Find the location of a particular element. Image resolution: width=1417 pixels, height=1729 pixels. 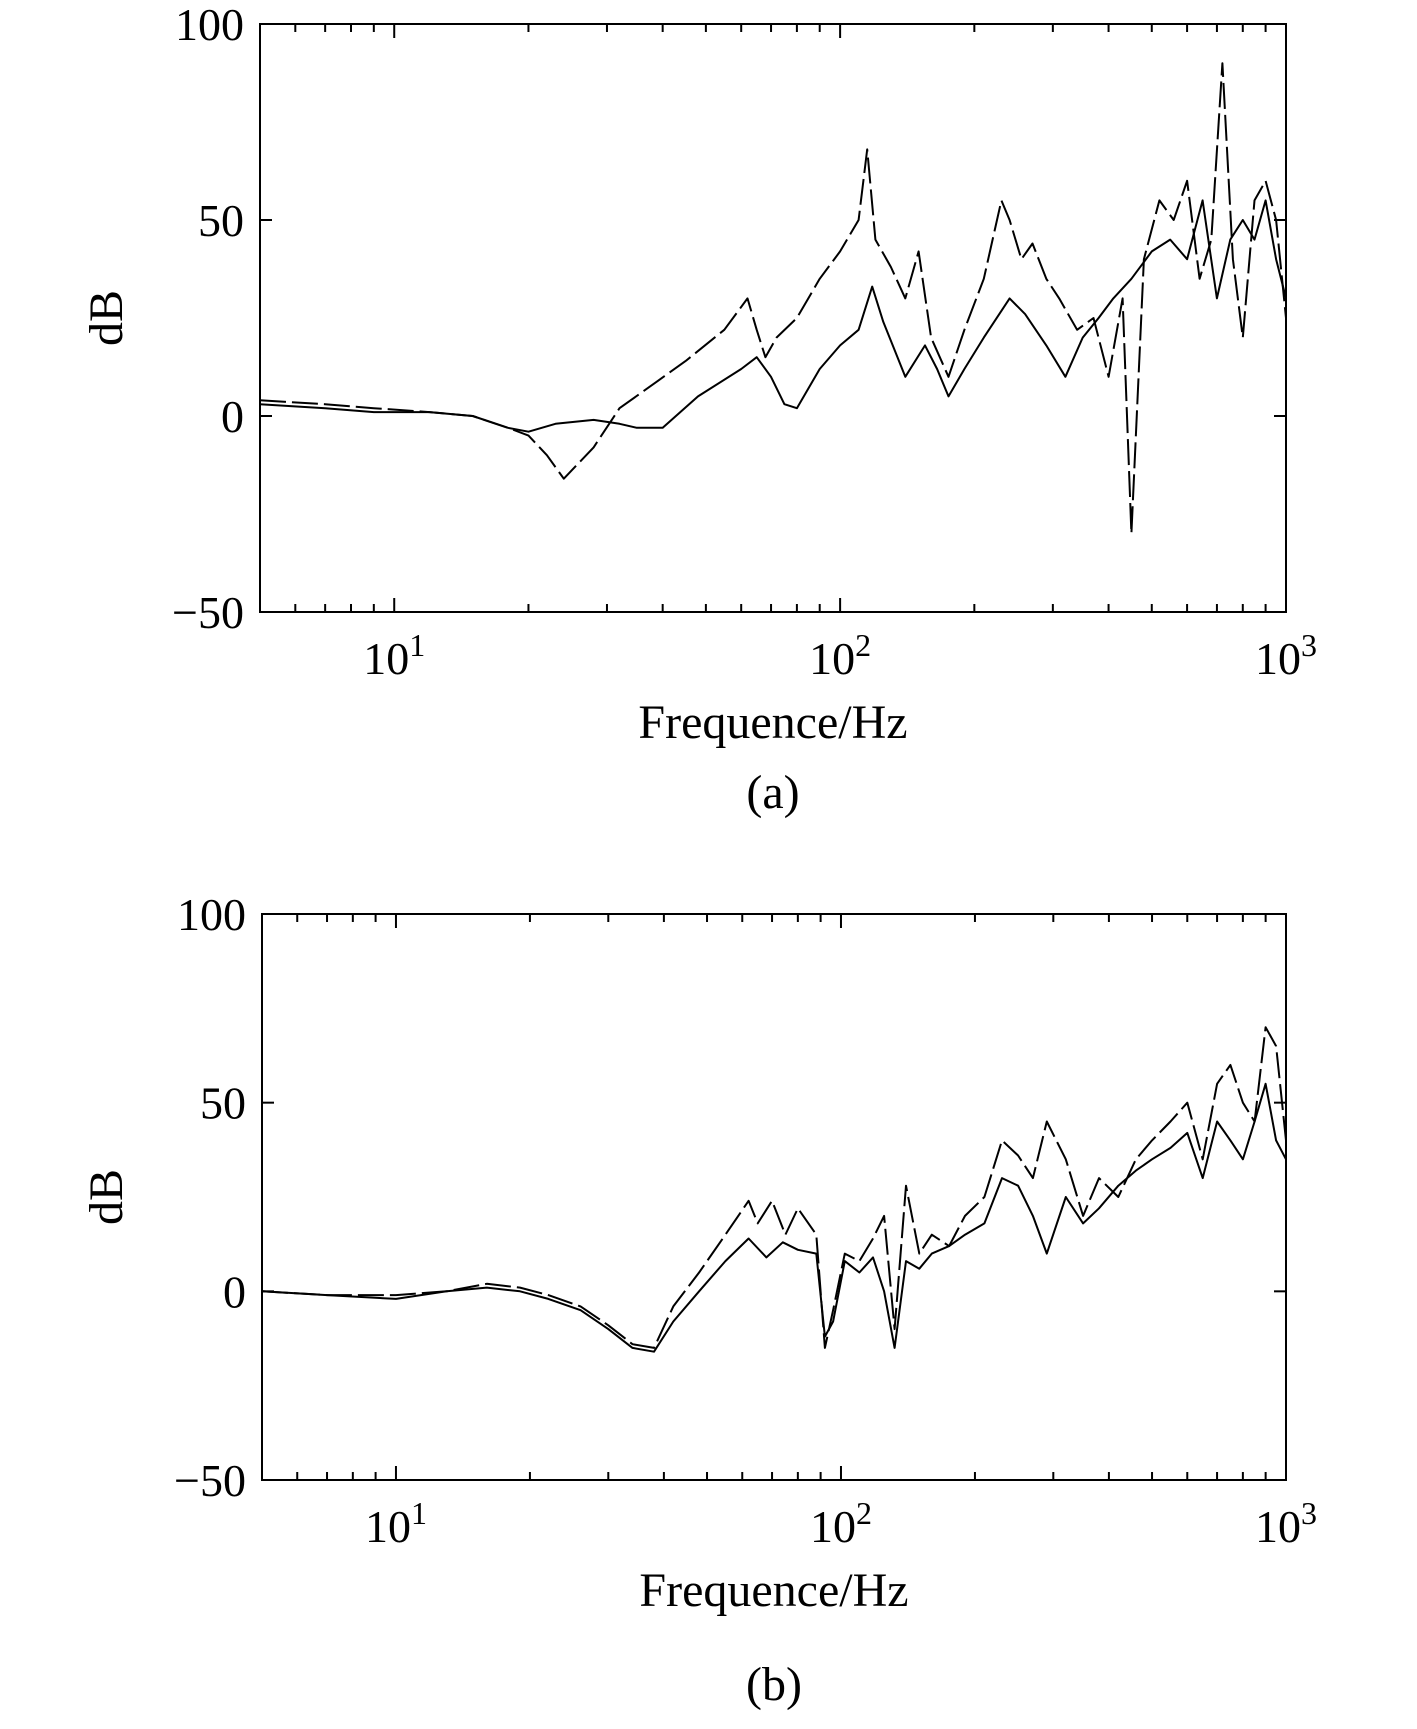

series-layer is located at coordinates (774, 1189).